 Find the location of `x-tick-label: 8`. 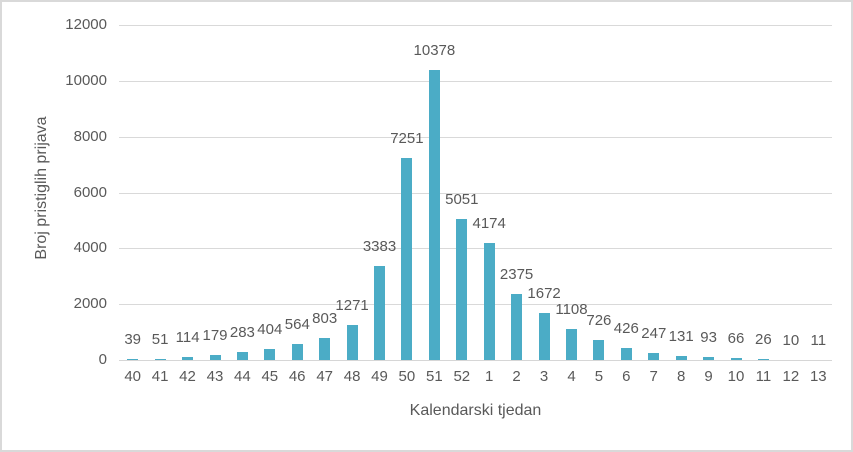

x-tick-label: 8 is located at coordinates (681, 376).